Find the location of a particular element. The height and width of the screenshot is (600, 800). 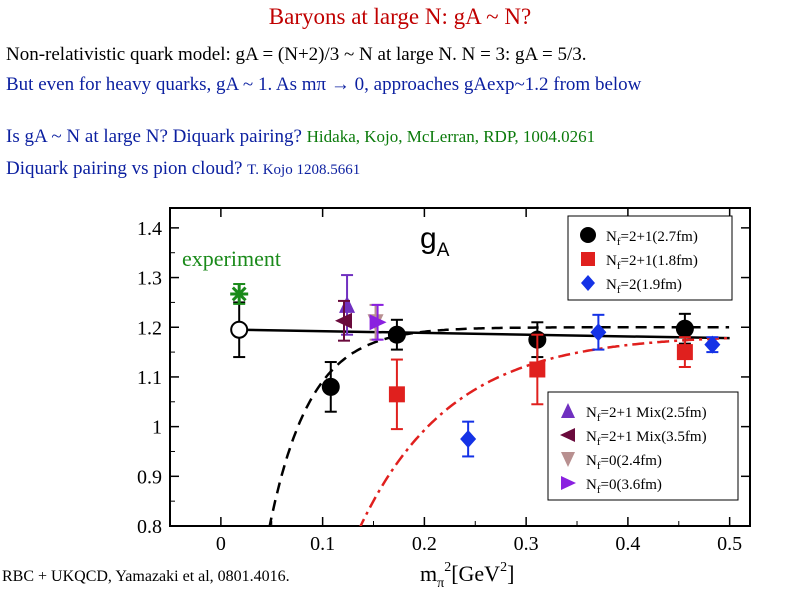

legend-bottom-label: Nf=0(3.6fm) is located at coordinates (624, 486).